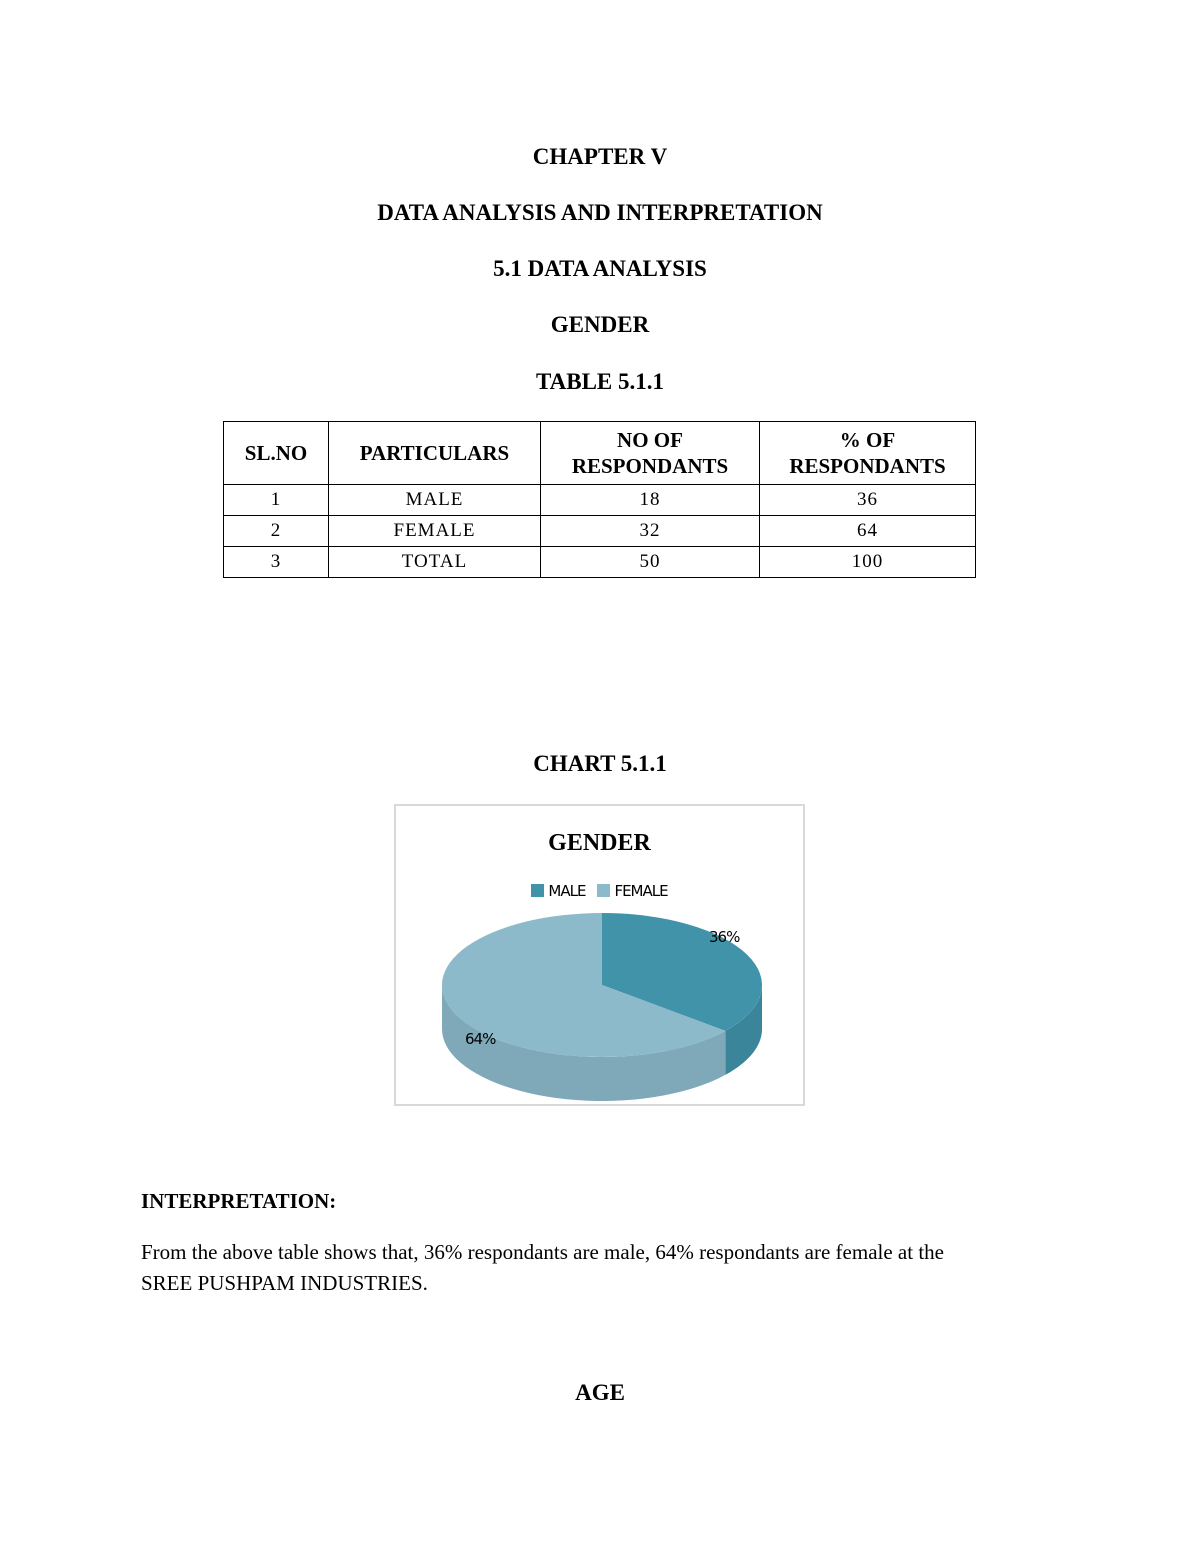 This screenshot has height=1553, width=1200. What do you see at coordinates (480, 1039) in the screenshot?
I see `data-label-female: 64%` at bounding box center [480, 1039].